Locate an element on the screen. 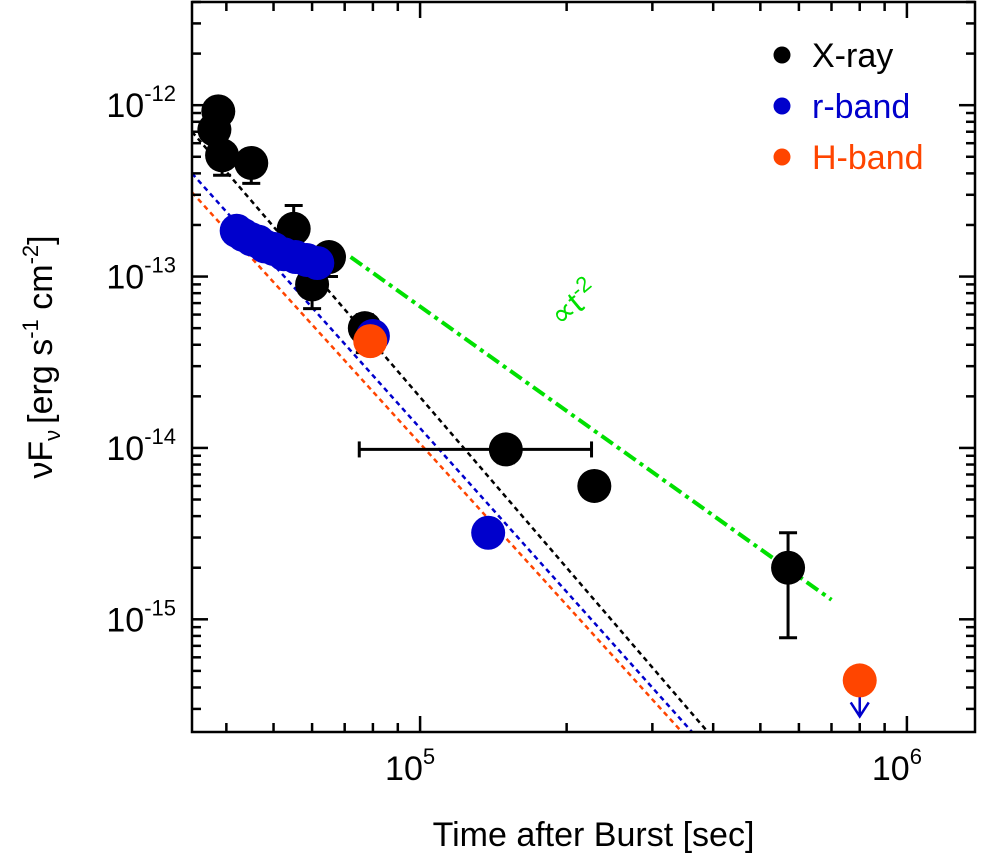 This screenshot has width=1002, height=860. y-tick-label: 10-15 is located at coordinates (141, 617).